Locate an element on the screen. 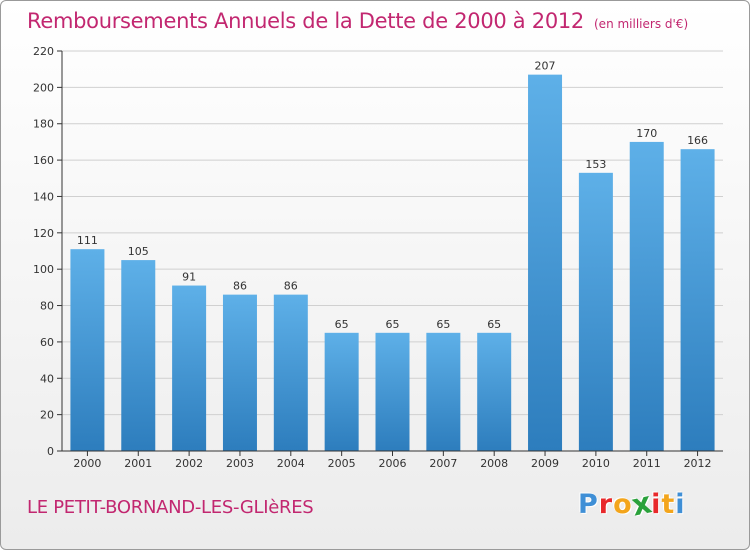 The height and width of the screenshot is (550, 750). data-label: 170 is located at coordinates (646, 133).